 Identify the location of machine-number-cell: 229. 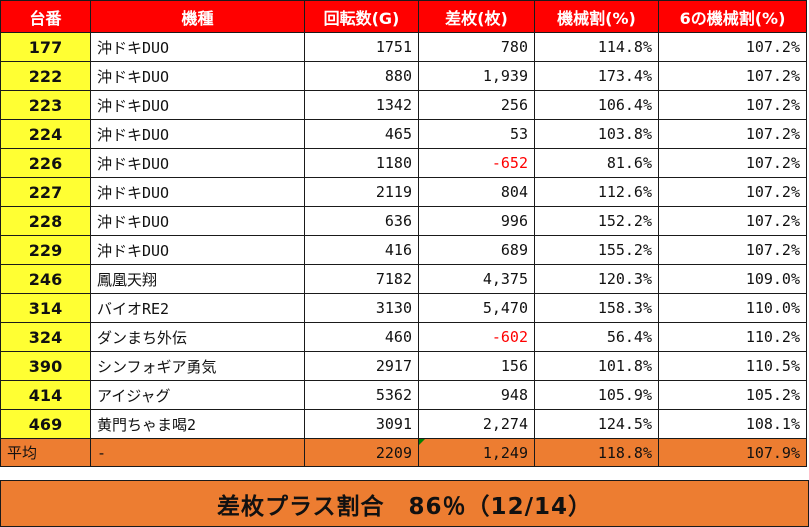
(45, 250).